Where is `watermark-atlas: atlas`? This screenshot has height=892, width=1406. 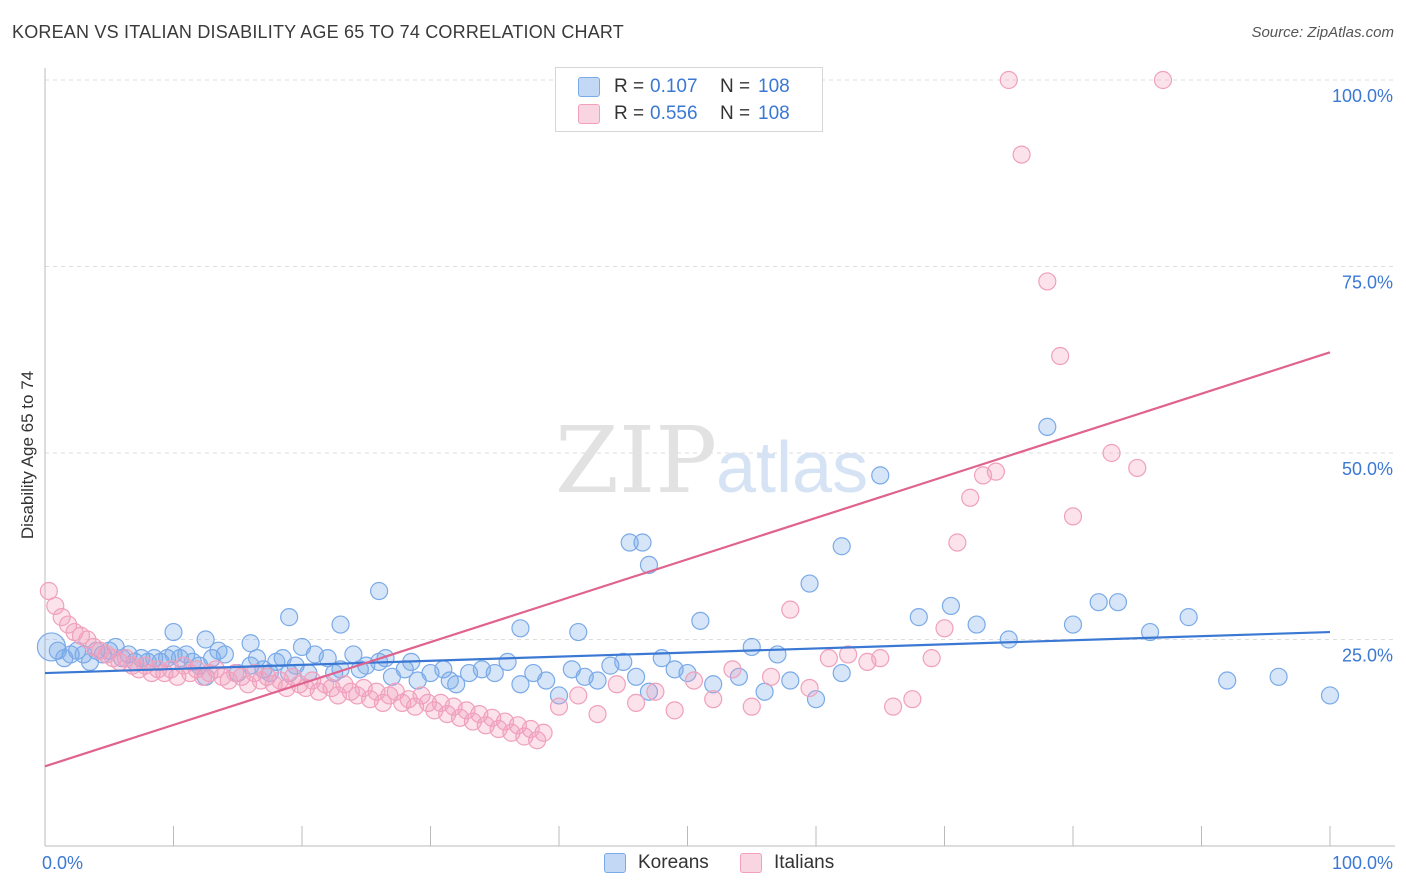
watermark-atlas: atlas is located at coordinates (792, 468).